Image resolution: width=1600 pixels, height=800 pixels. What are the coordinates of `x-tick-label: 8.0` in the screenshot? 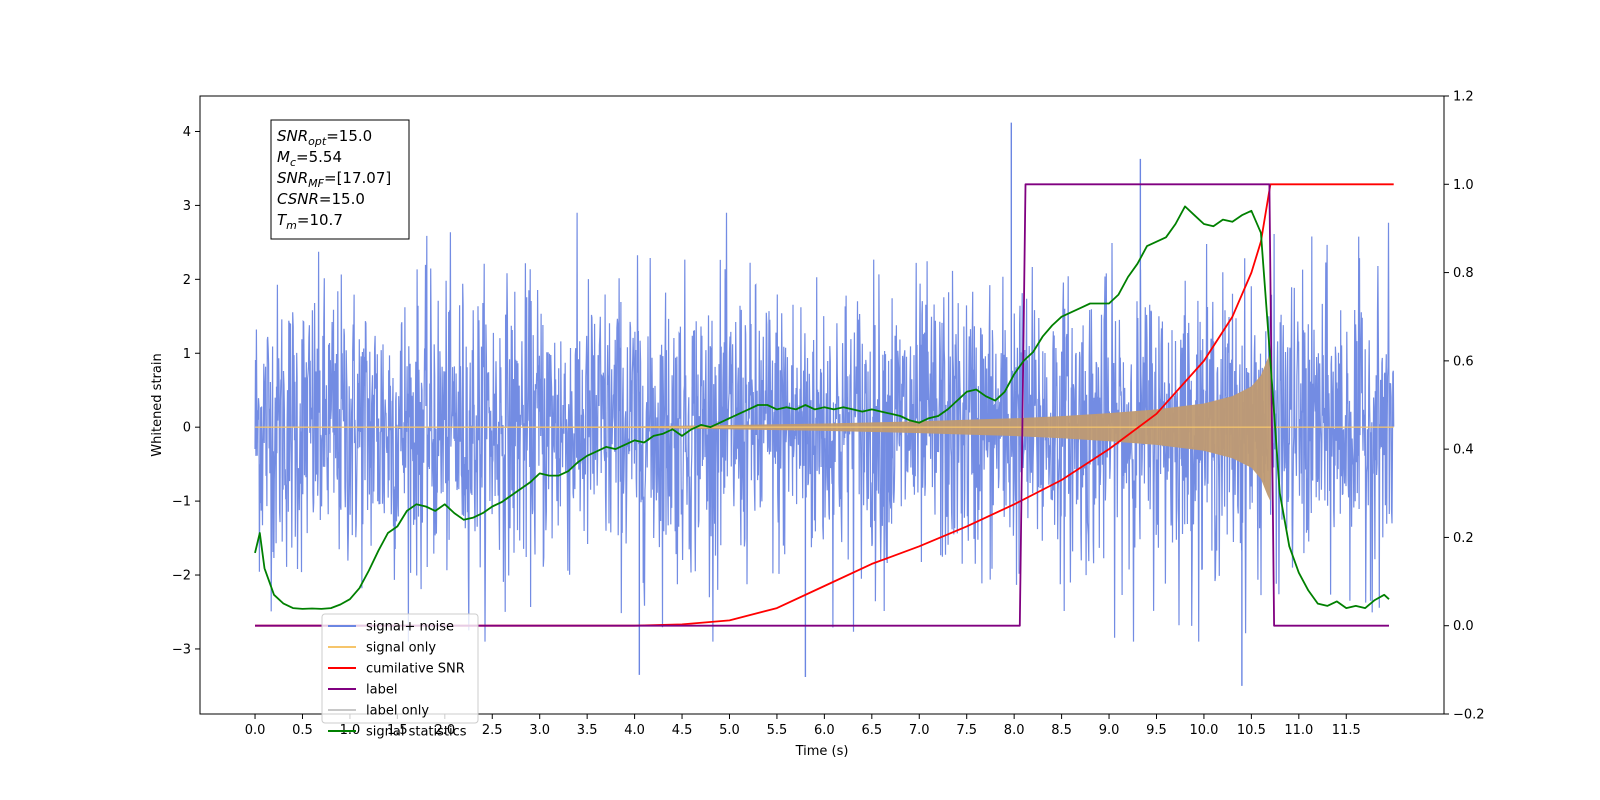 It's located at (1014, 730).